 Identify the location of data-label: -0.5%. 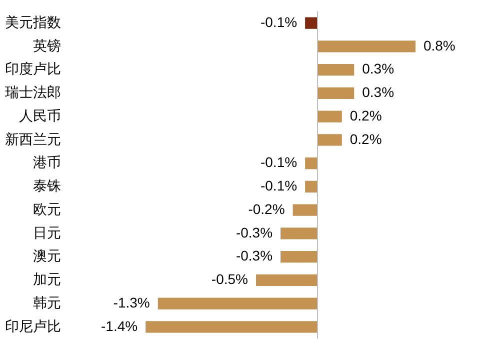
(229, 279).